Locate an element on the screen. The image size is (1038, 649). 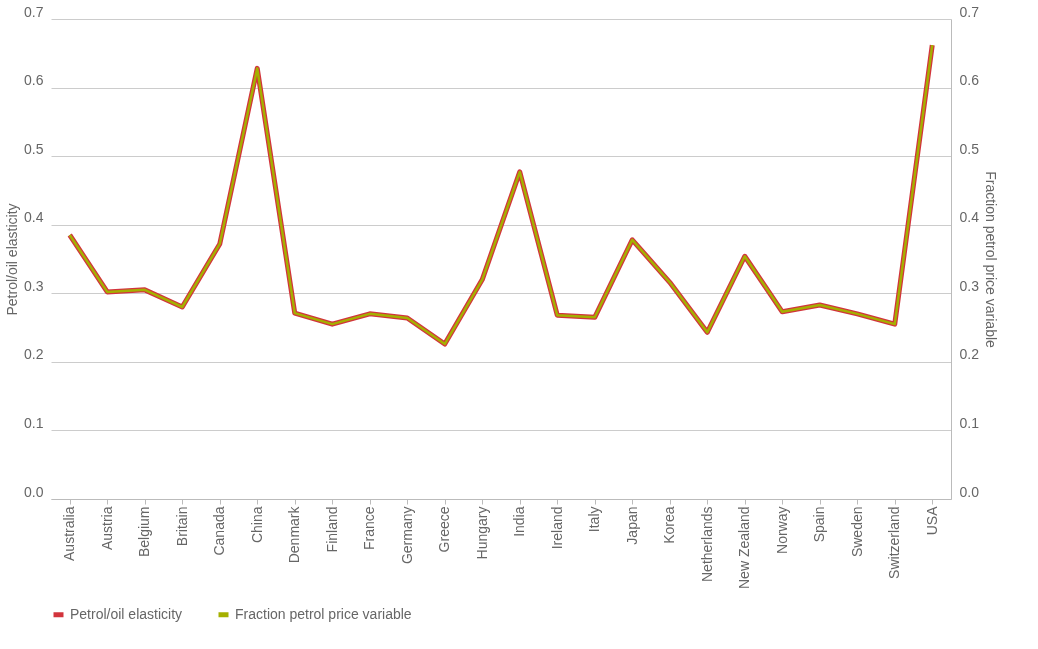
x-tick-label: Belgium is located at coordinates (144, 532).